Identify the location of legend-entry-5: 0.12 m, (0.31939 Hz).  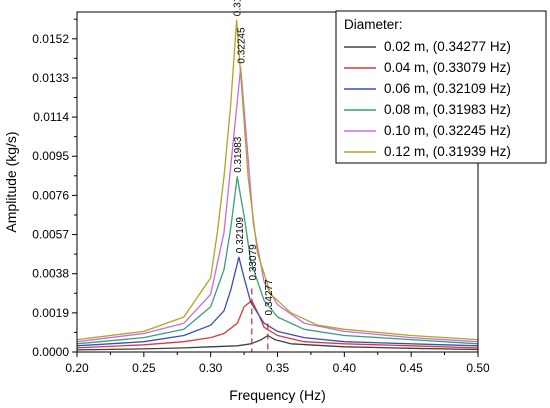
(447, 151).